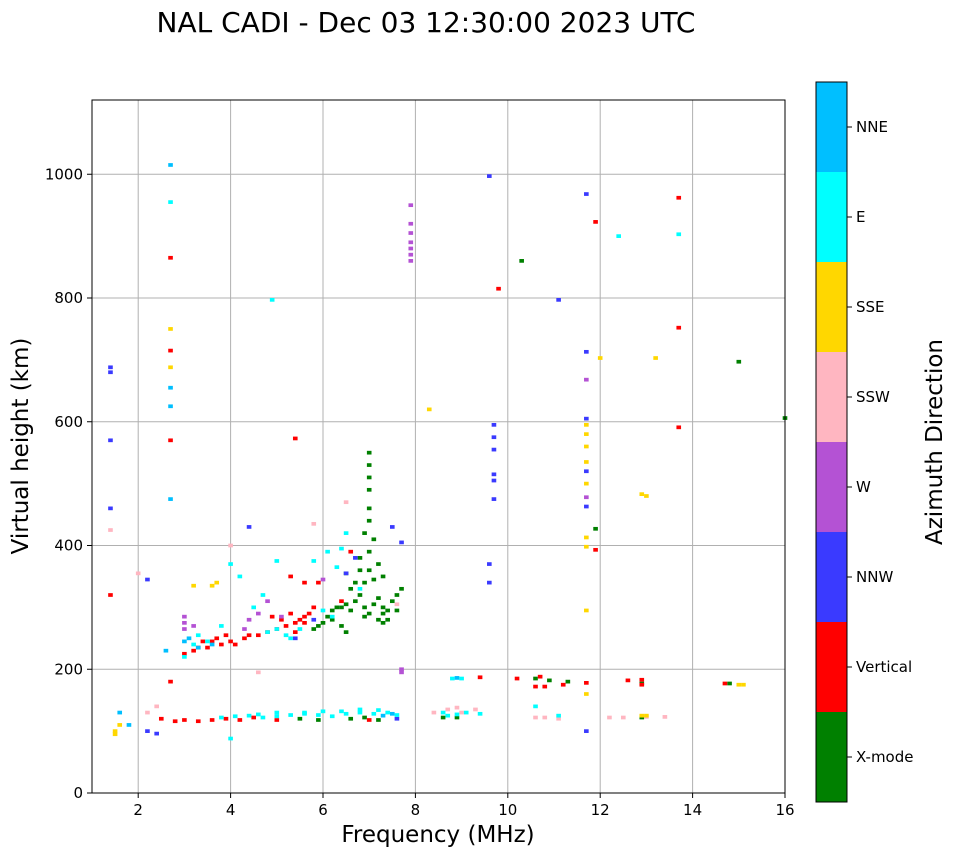 The width and height of the screenshot is (958, 857). I want to click on y-tick-label: 400, so click(68, 546).